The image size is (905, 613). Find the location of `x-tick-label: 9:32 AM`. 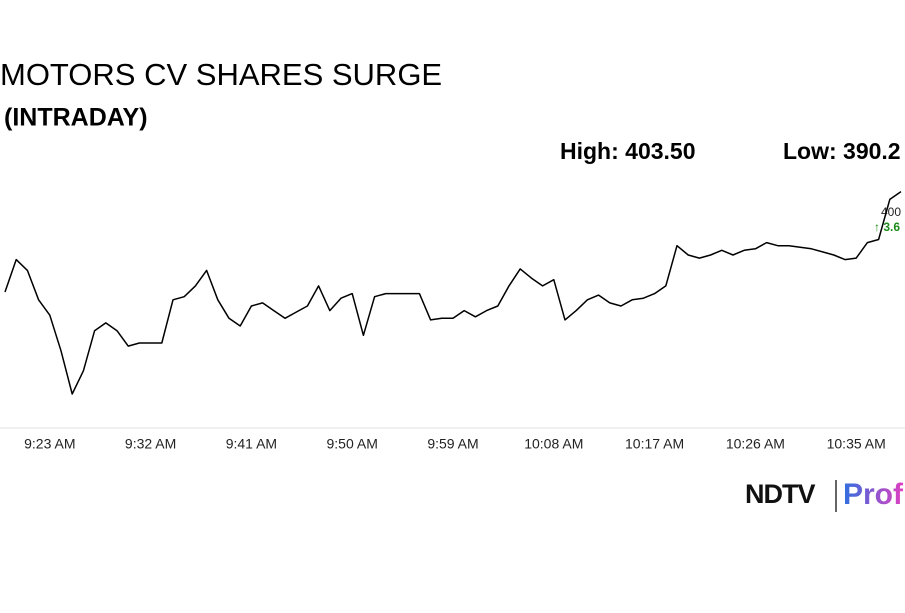

x-tick-label: 9:32 AM is located at coordinates (150, 444).